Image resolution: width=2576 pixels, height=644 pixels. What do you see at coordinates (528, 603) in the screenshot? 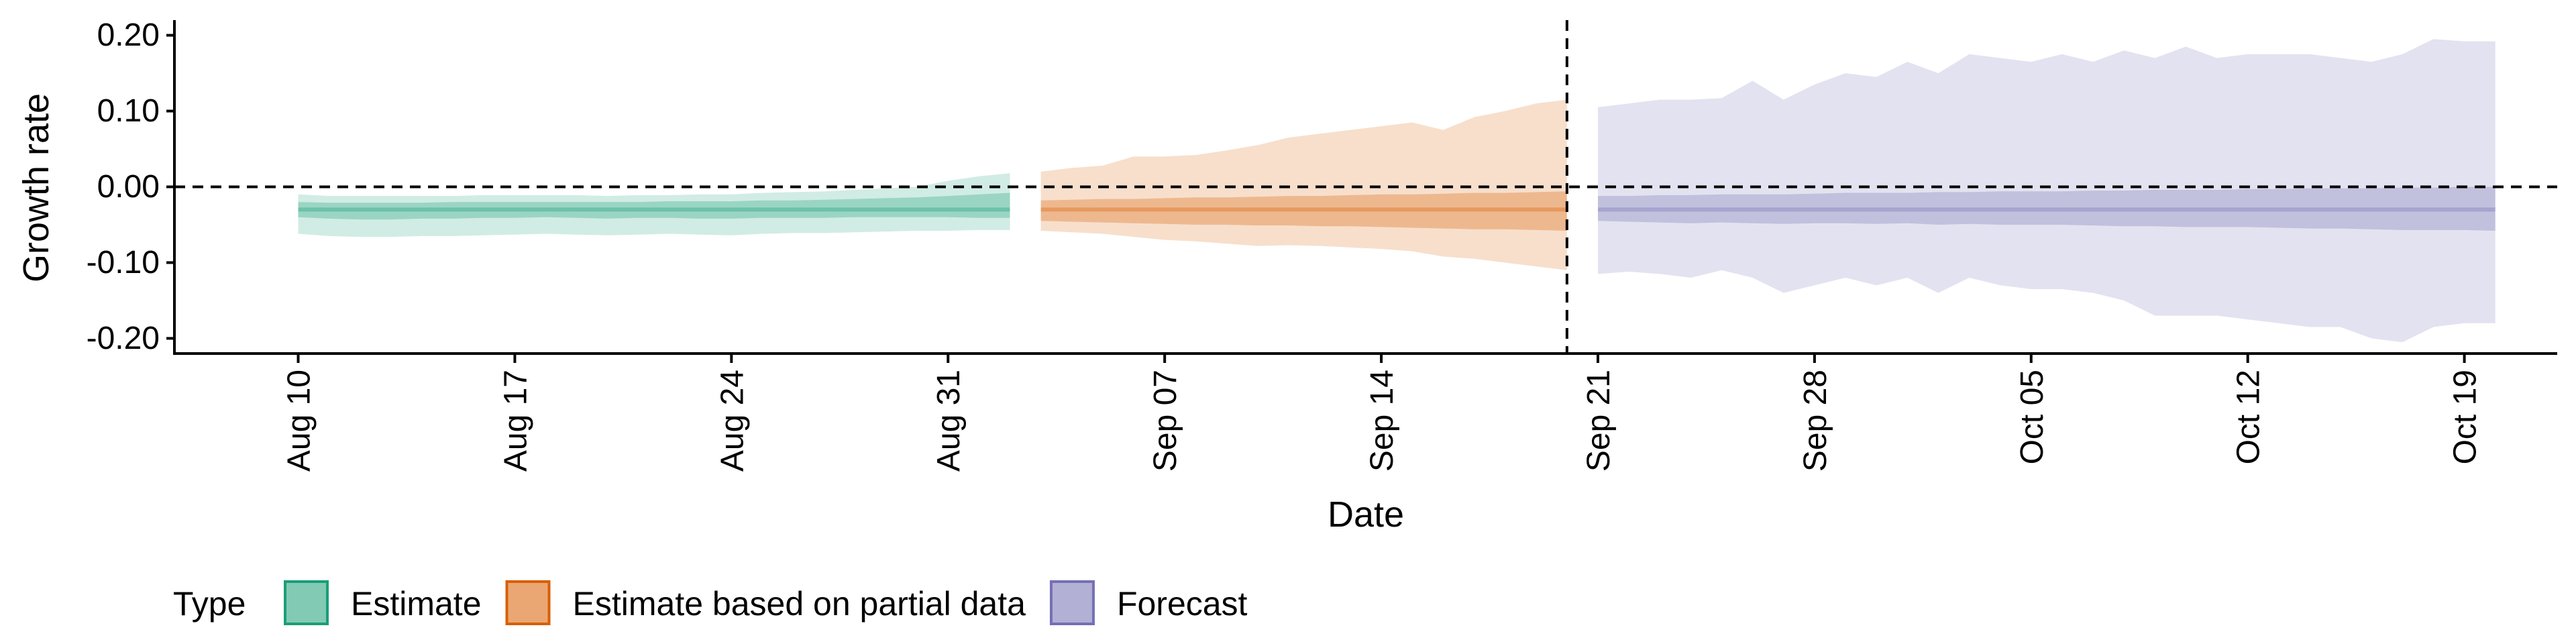
I see `legend-key-estimate-based-on-partial-data` at bounding box center [528, 603].